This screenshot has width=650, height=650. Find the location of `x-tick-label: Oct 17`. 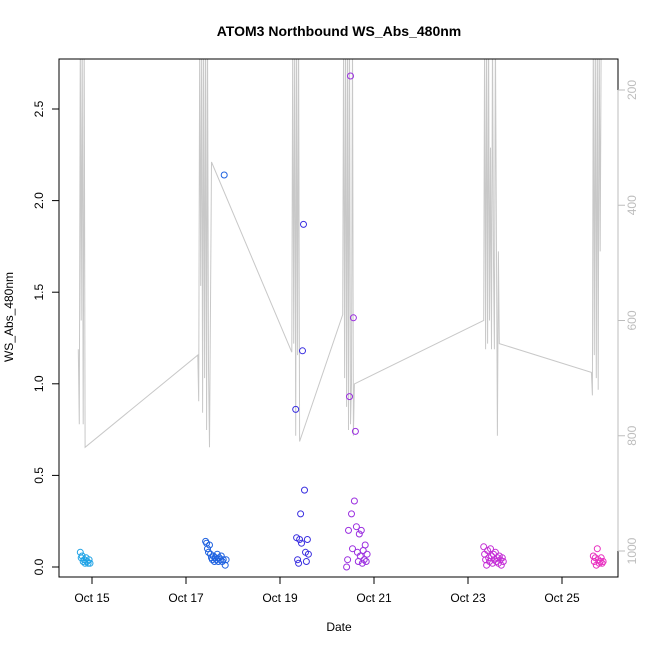

x-tick-label: Oct 17 is located at coordinates (186, 598).